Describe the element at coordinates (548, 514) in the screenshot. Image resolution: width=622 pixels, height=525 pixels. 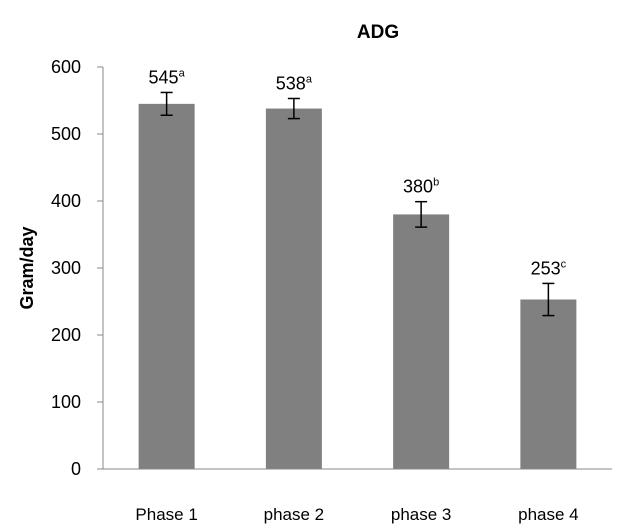
I see `x-category-label: phase 4` at that location.